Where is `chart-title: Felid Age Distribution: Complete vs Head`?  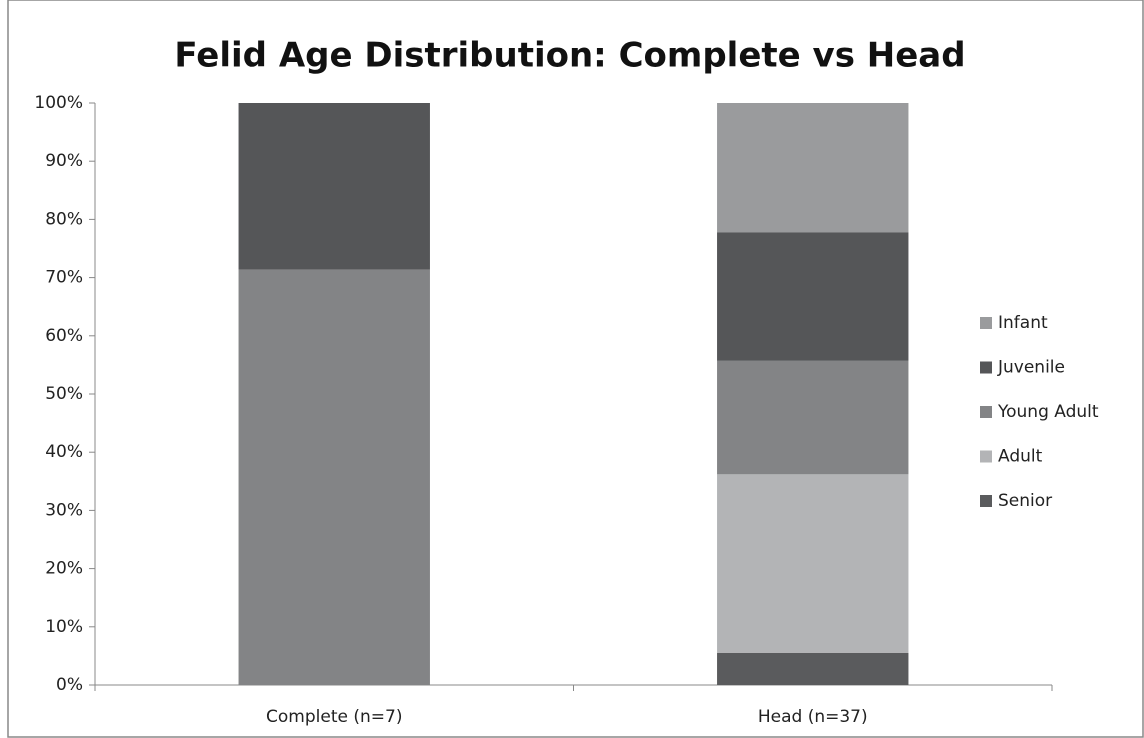 chart-title: Felid Age Distribution: Complete vs Head is located at coordinates (569, 56).